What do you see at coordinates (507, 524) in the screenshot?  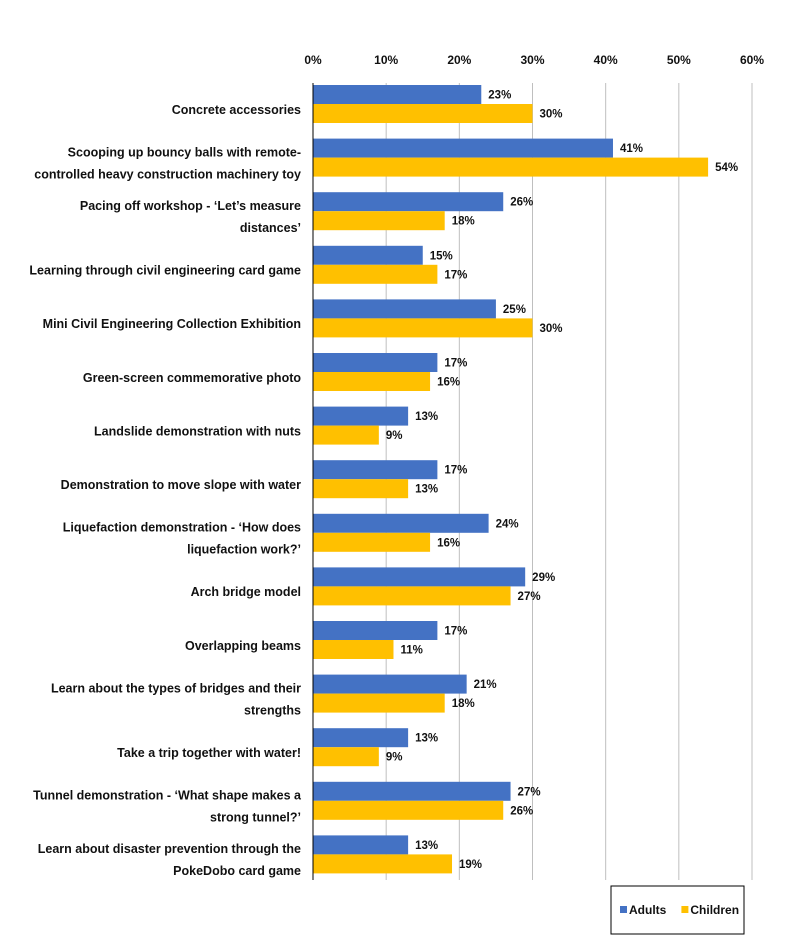 I see `data-label-adults: 24%` at bounding box center [507, 524].